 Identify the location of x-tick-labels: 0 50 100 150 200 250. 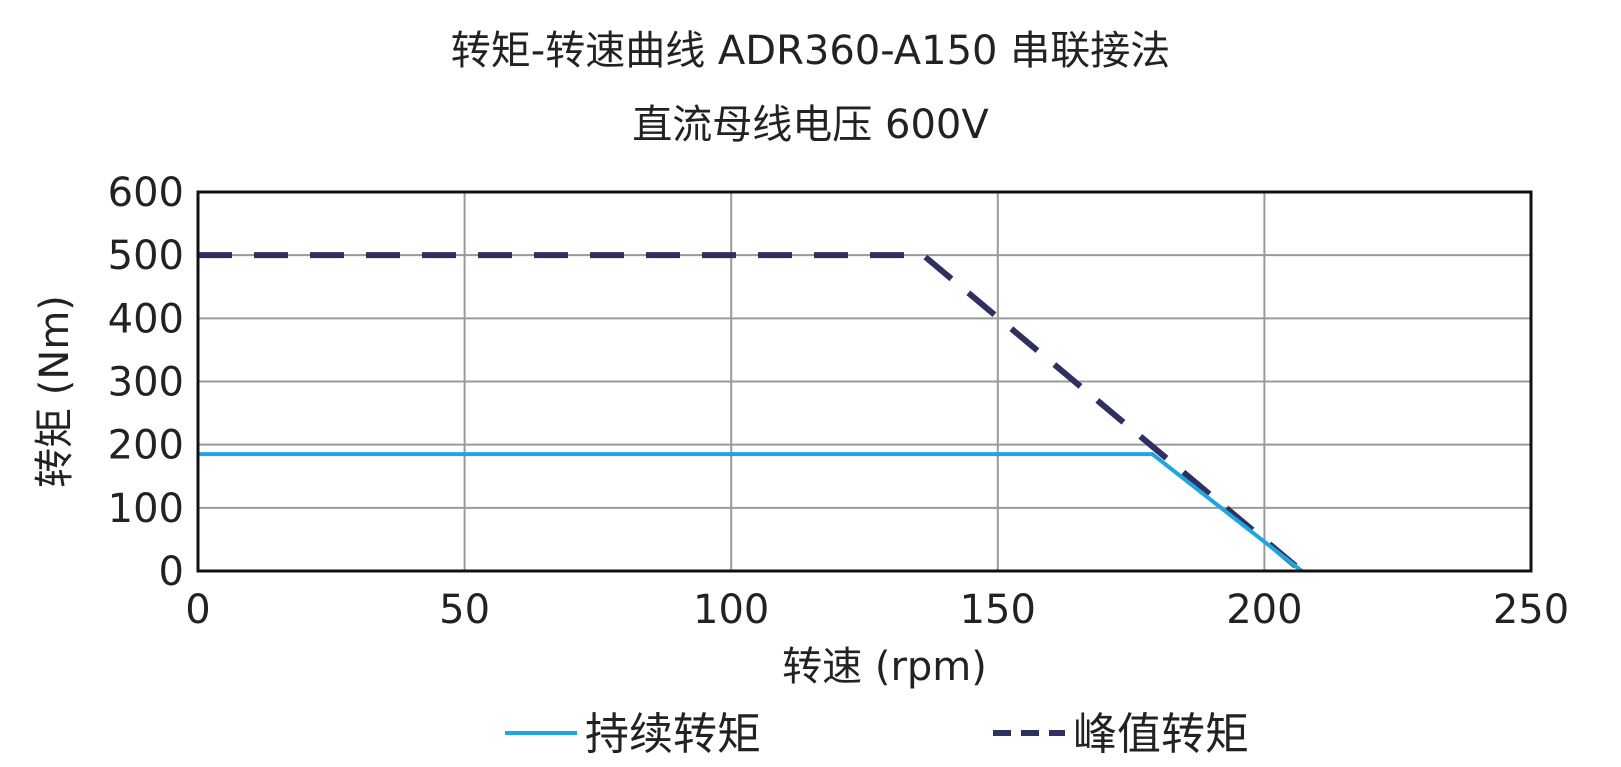
(877, 610).